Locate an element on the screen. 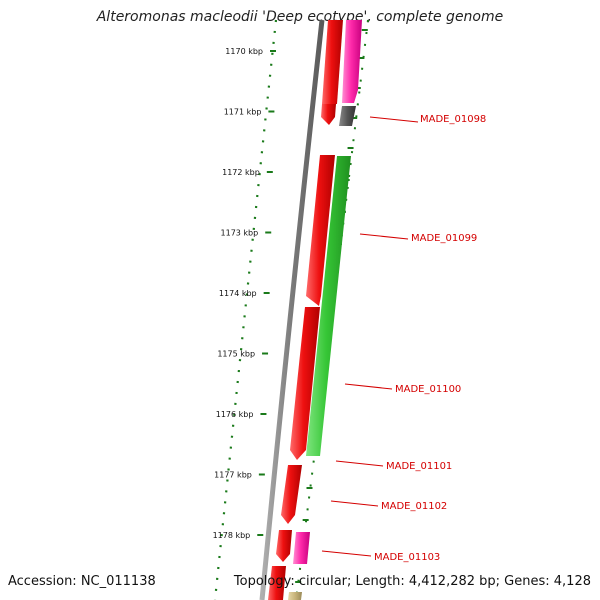 This screenshot has width=600, height=600. kbp-tick-label: 1174 kbp is located at coordinates (238, 293).